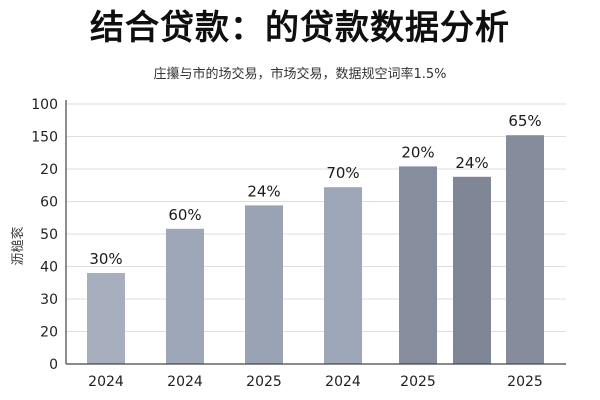  What do you see at coordinates (44, 105) in the screenshot?
I see `y-tick-label: 100` at bounding box center [44, 105].